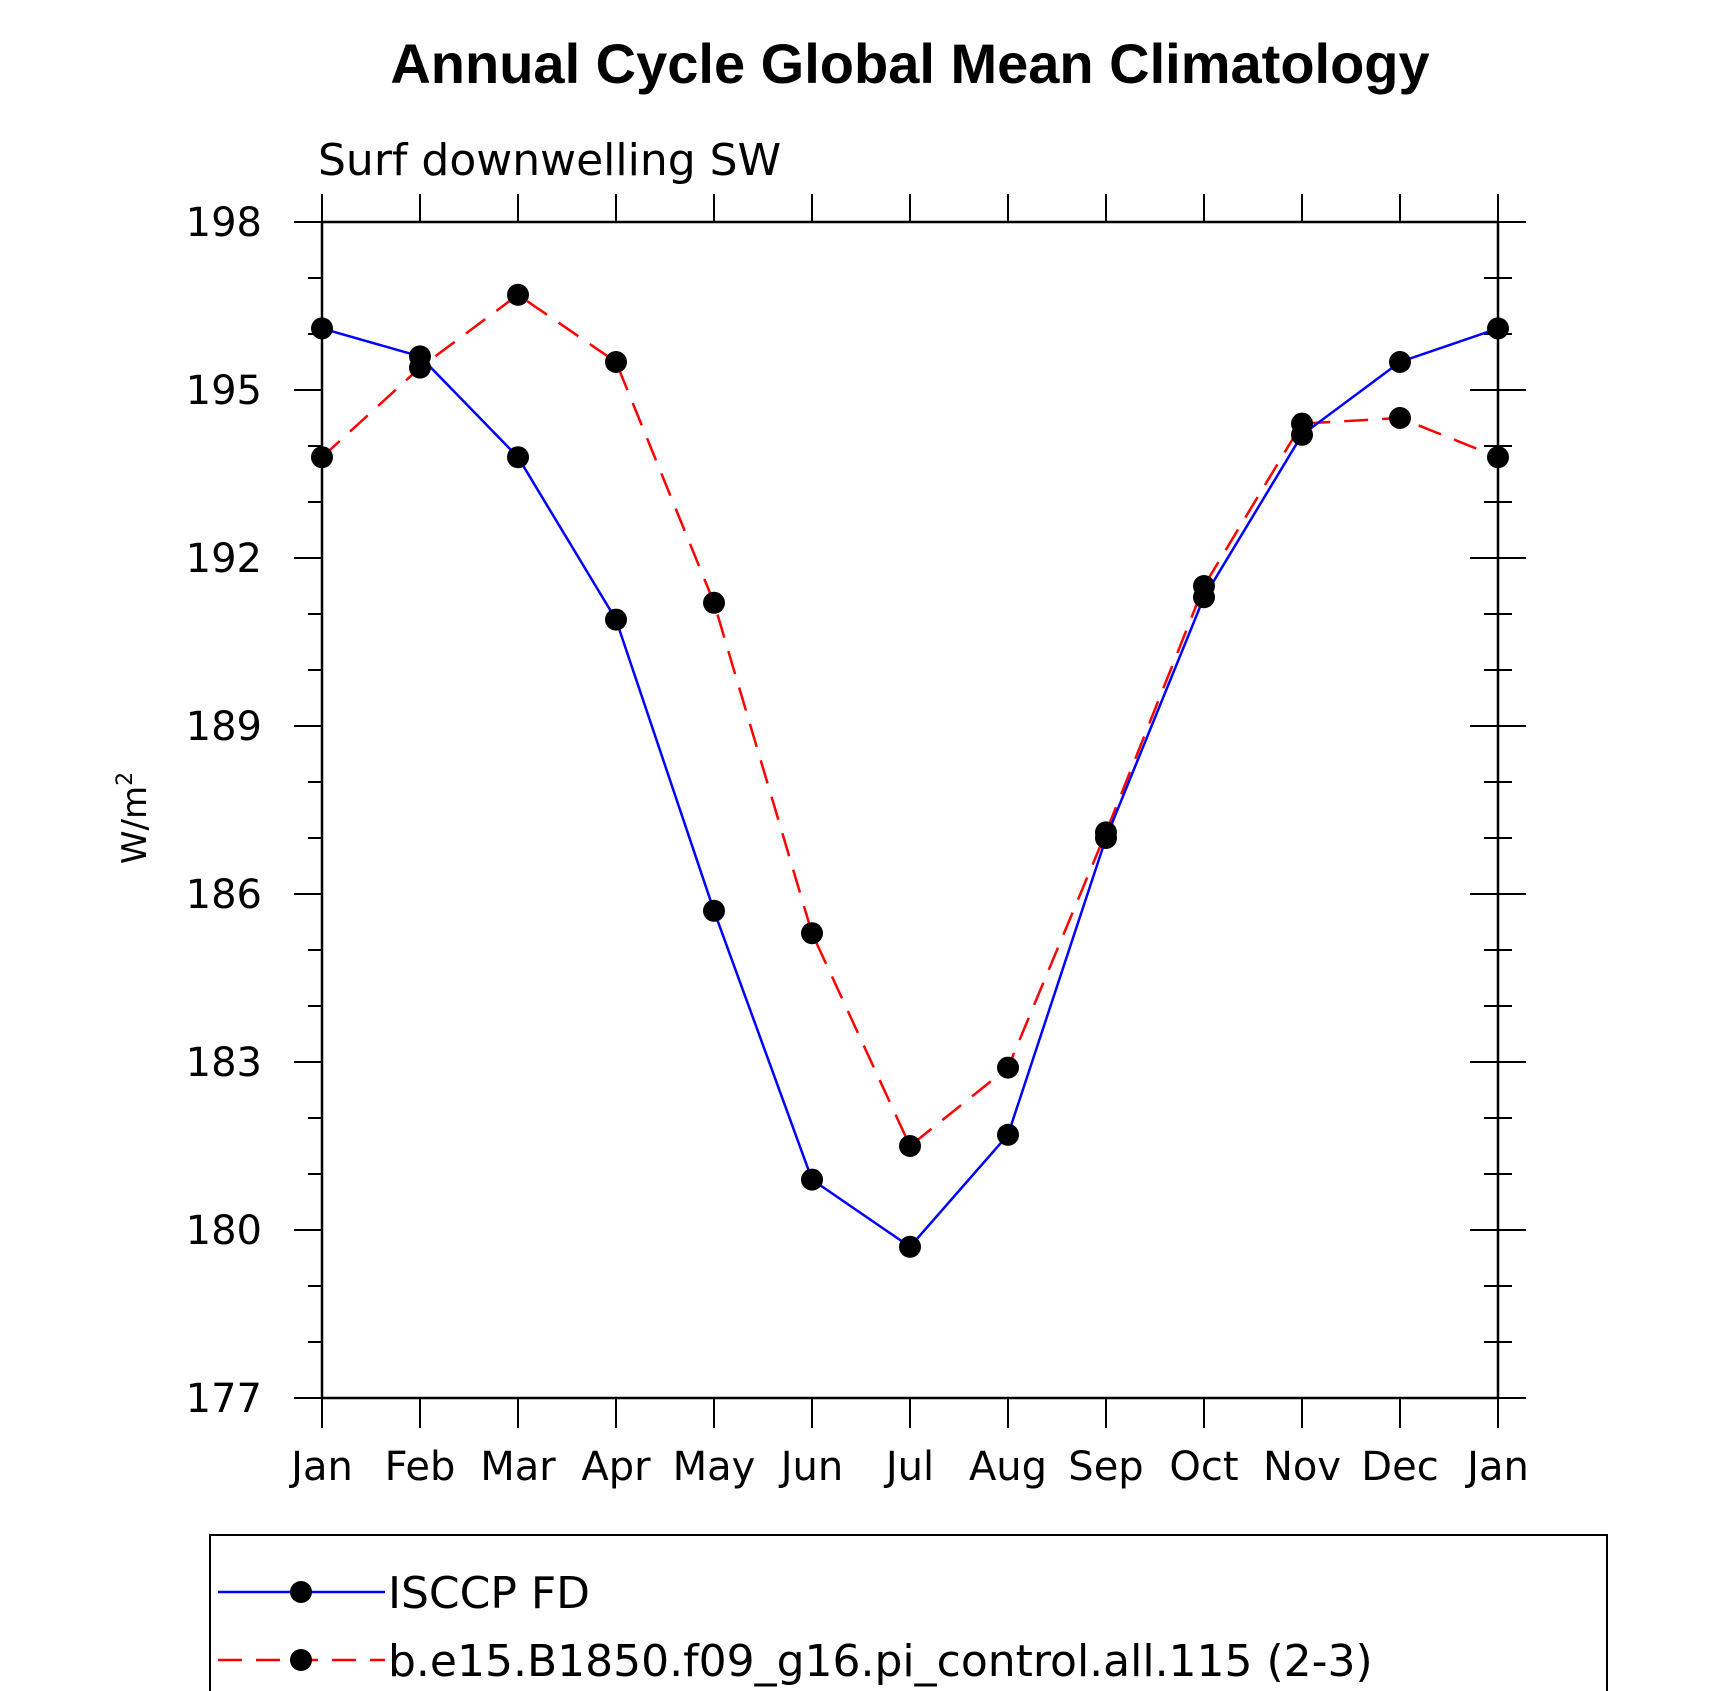 Image resolution: width=1710 pixels, height=1691 pixels. I want to click on x-tick-label: Jun, so click(811, 1467).